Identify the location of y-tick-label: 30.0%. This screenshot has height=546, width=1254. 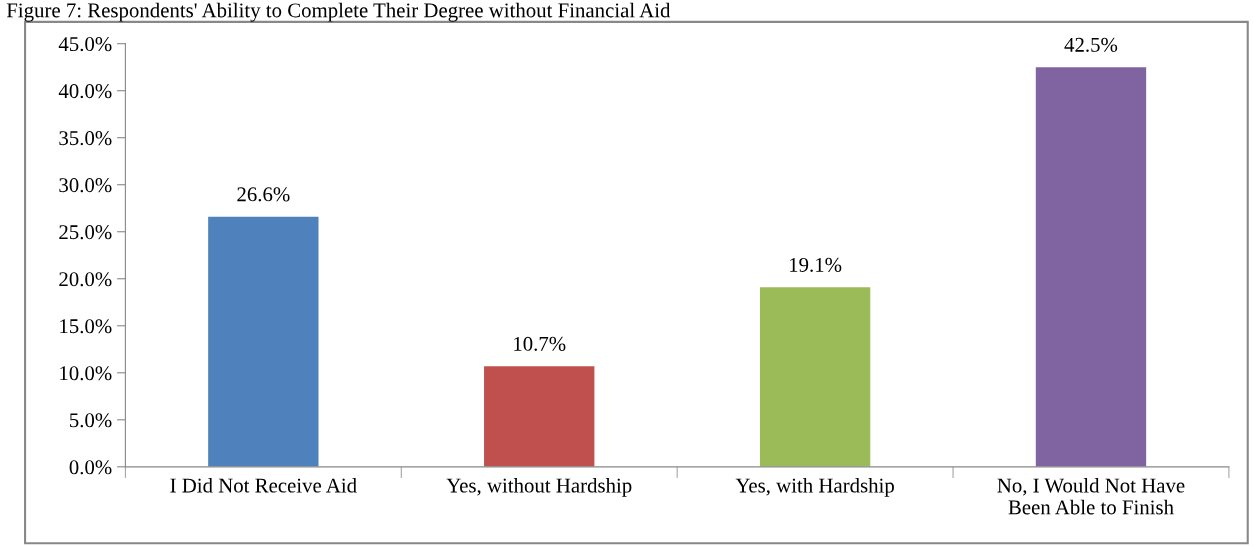
(85, 185).